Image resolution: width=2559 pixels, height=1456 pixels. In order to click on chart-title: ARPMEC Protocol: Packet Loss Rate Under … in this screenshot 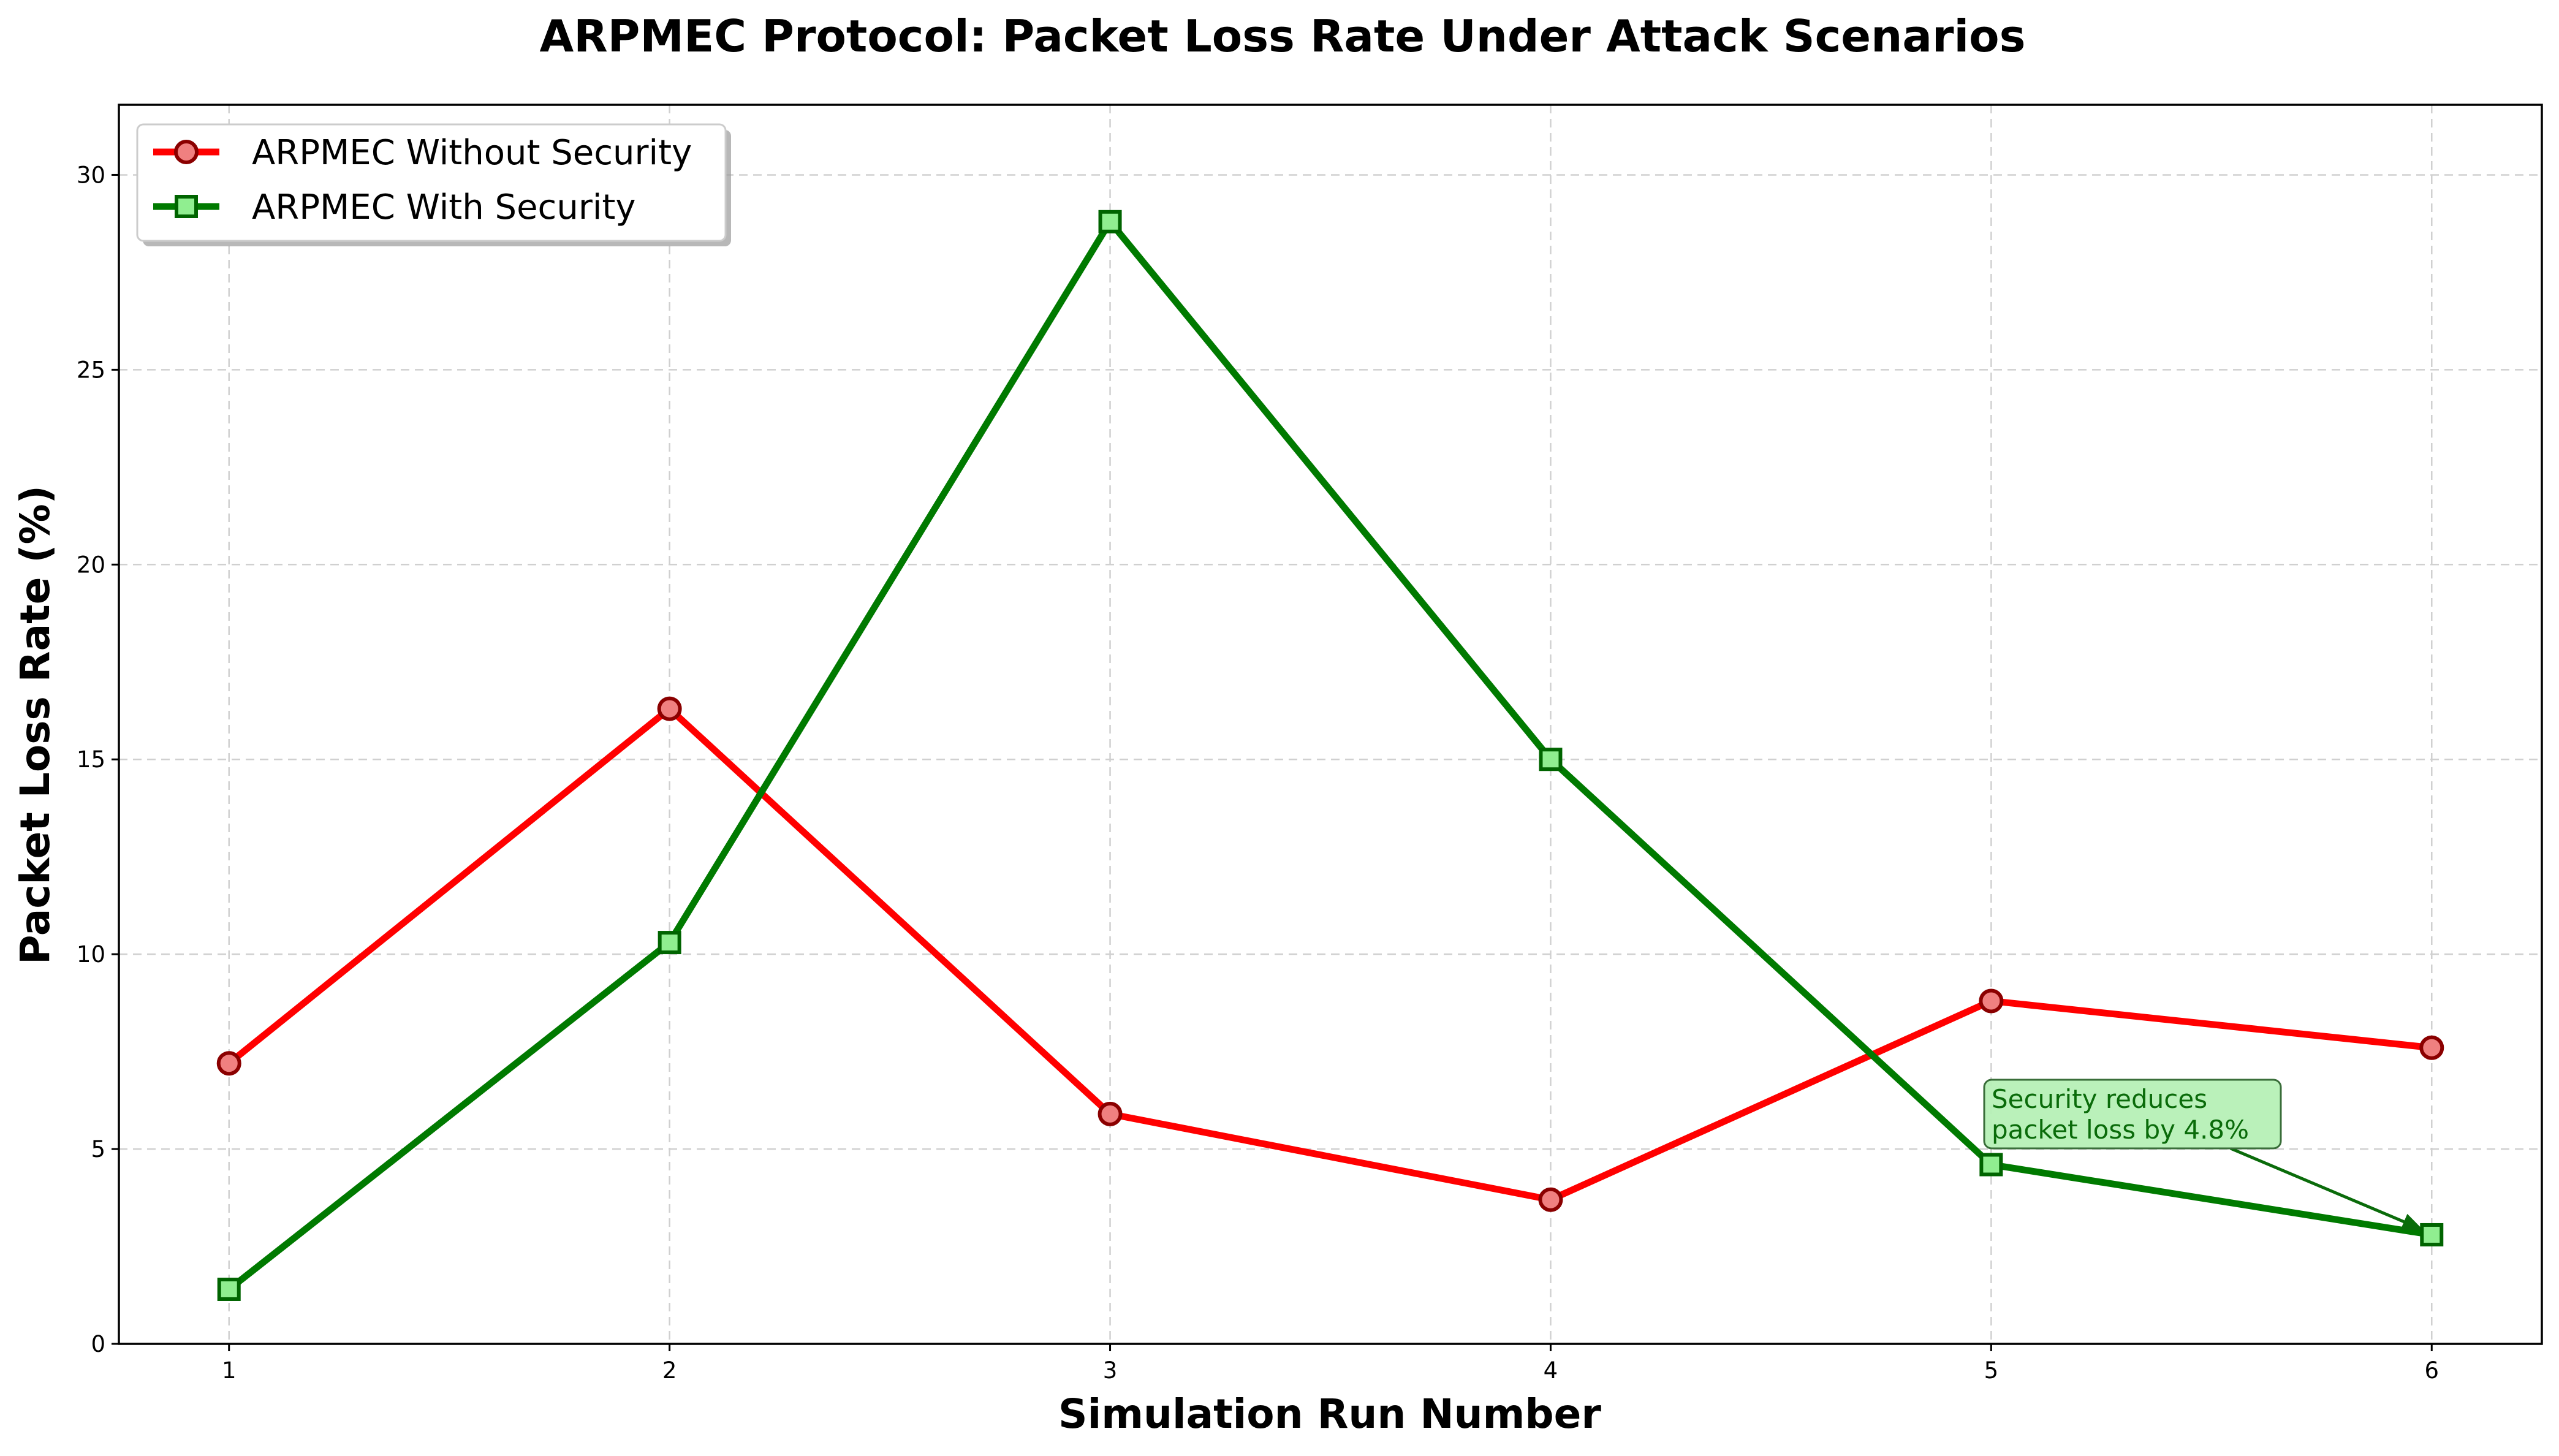, I will do `click(1283, 36)`.